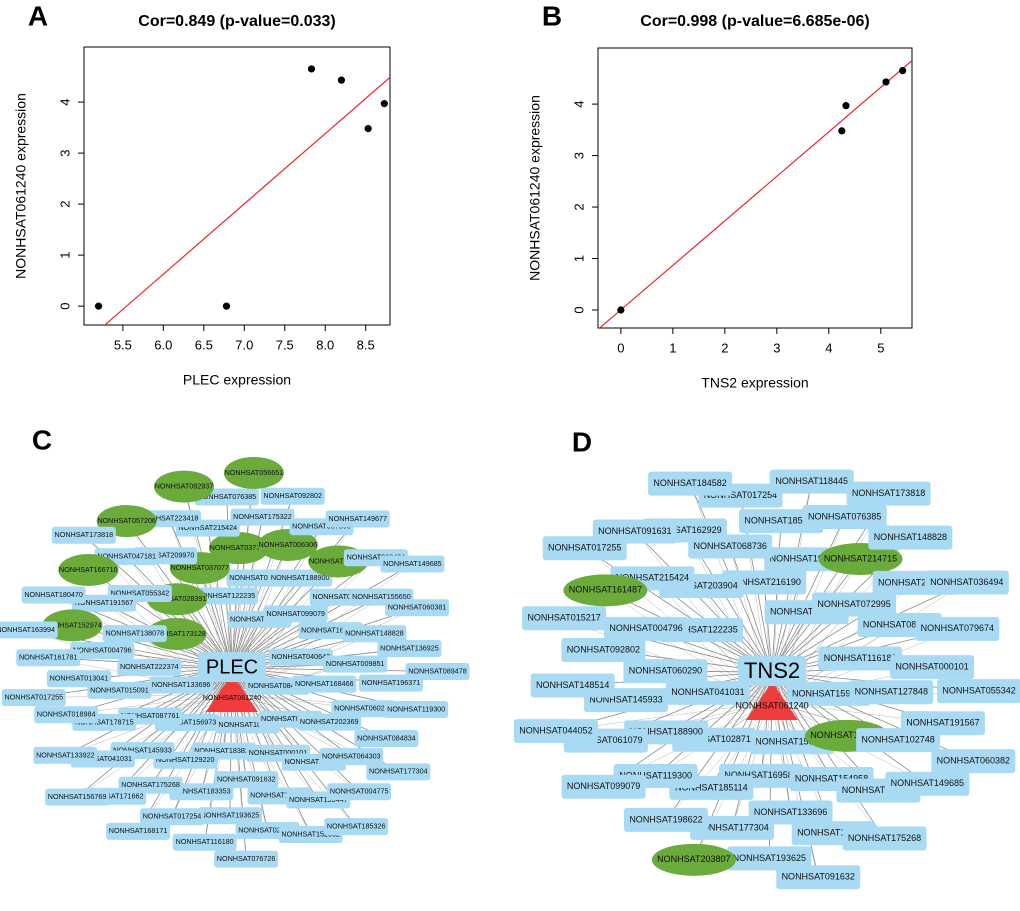  What do you see at coordinates (325, 344) in the screenshot?
I see `x-tick-label: 8.0` at bounding box center [325, 344].